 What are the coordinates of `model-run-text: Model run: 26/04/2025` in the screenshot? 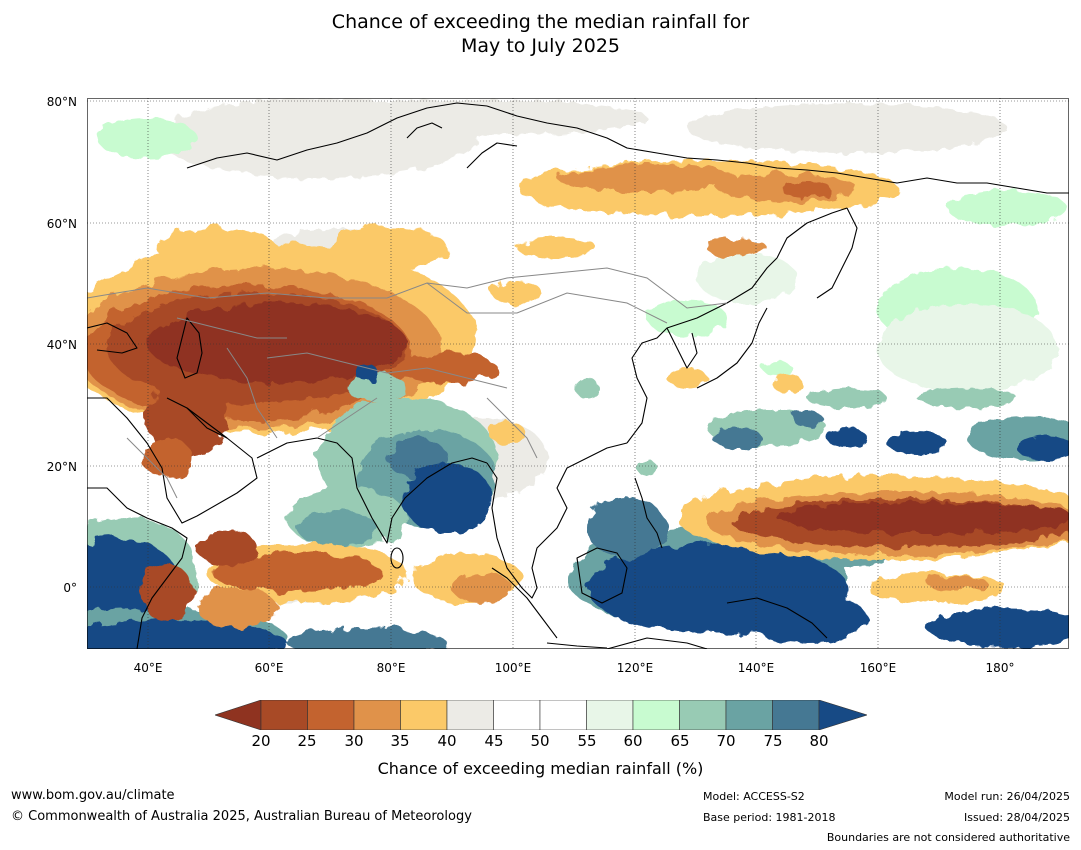 It's located at (1007, 796).